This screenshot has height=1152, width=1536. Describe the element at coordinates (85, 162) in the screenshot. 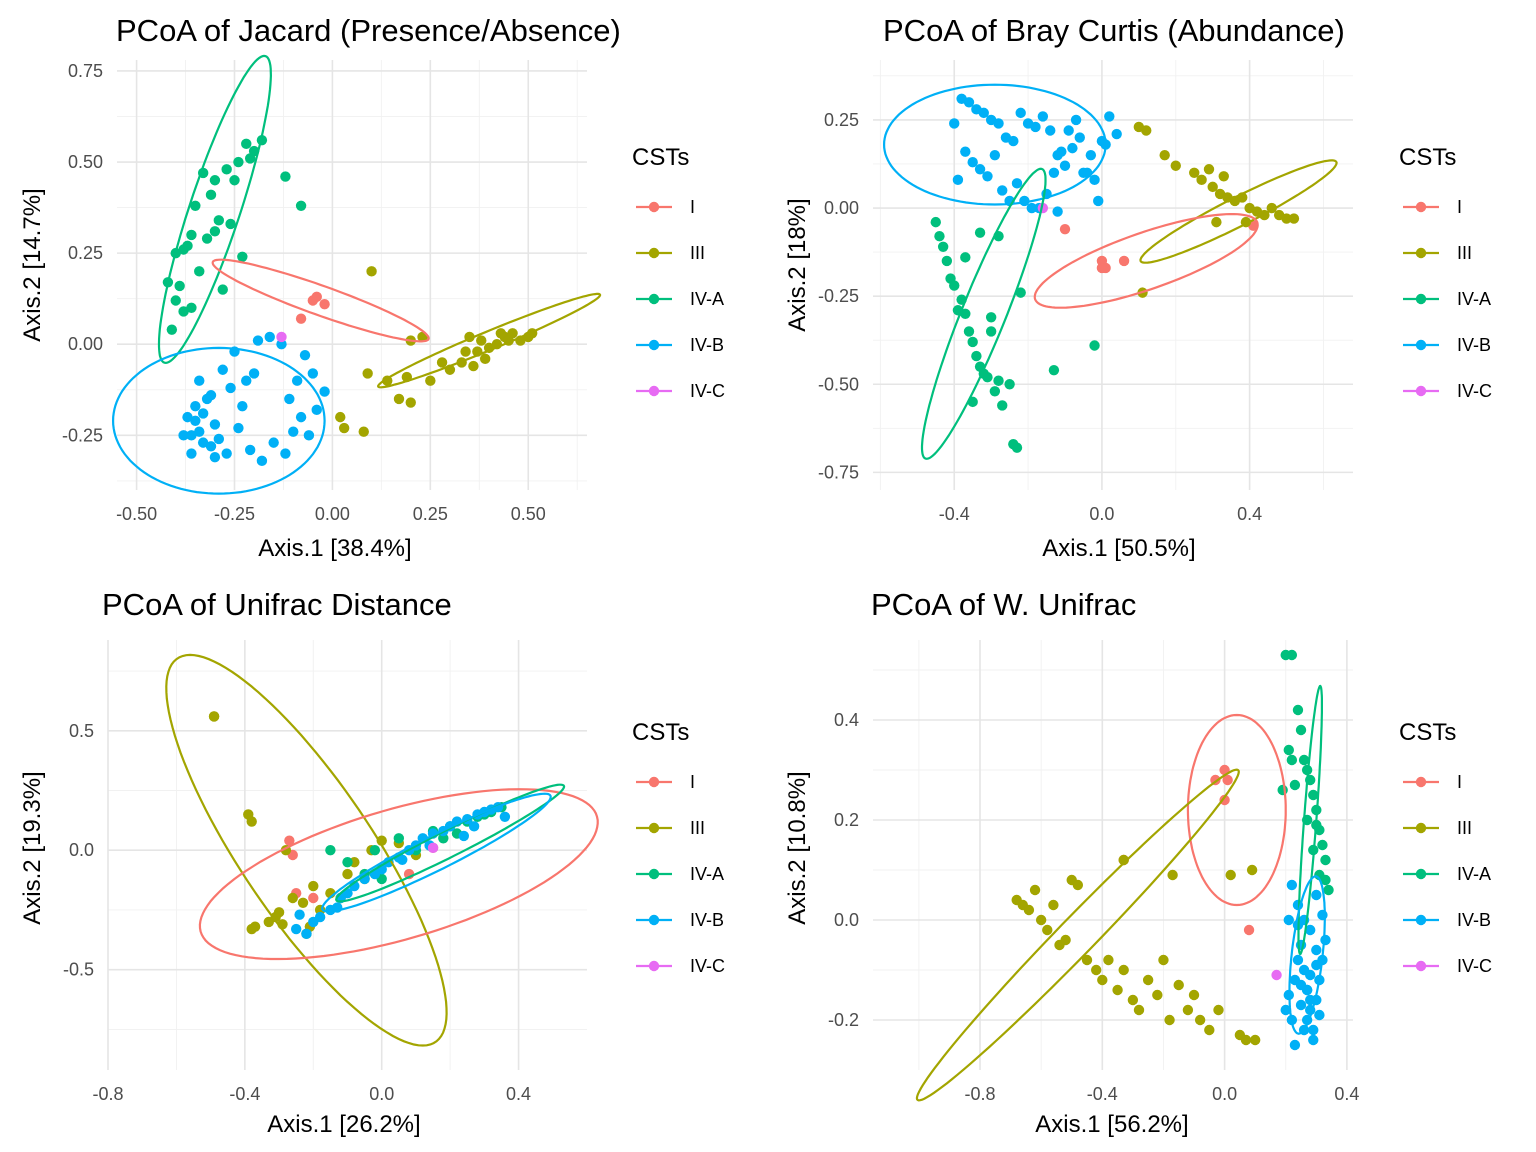

I see `y-tick-label: 0.50` at that location.